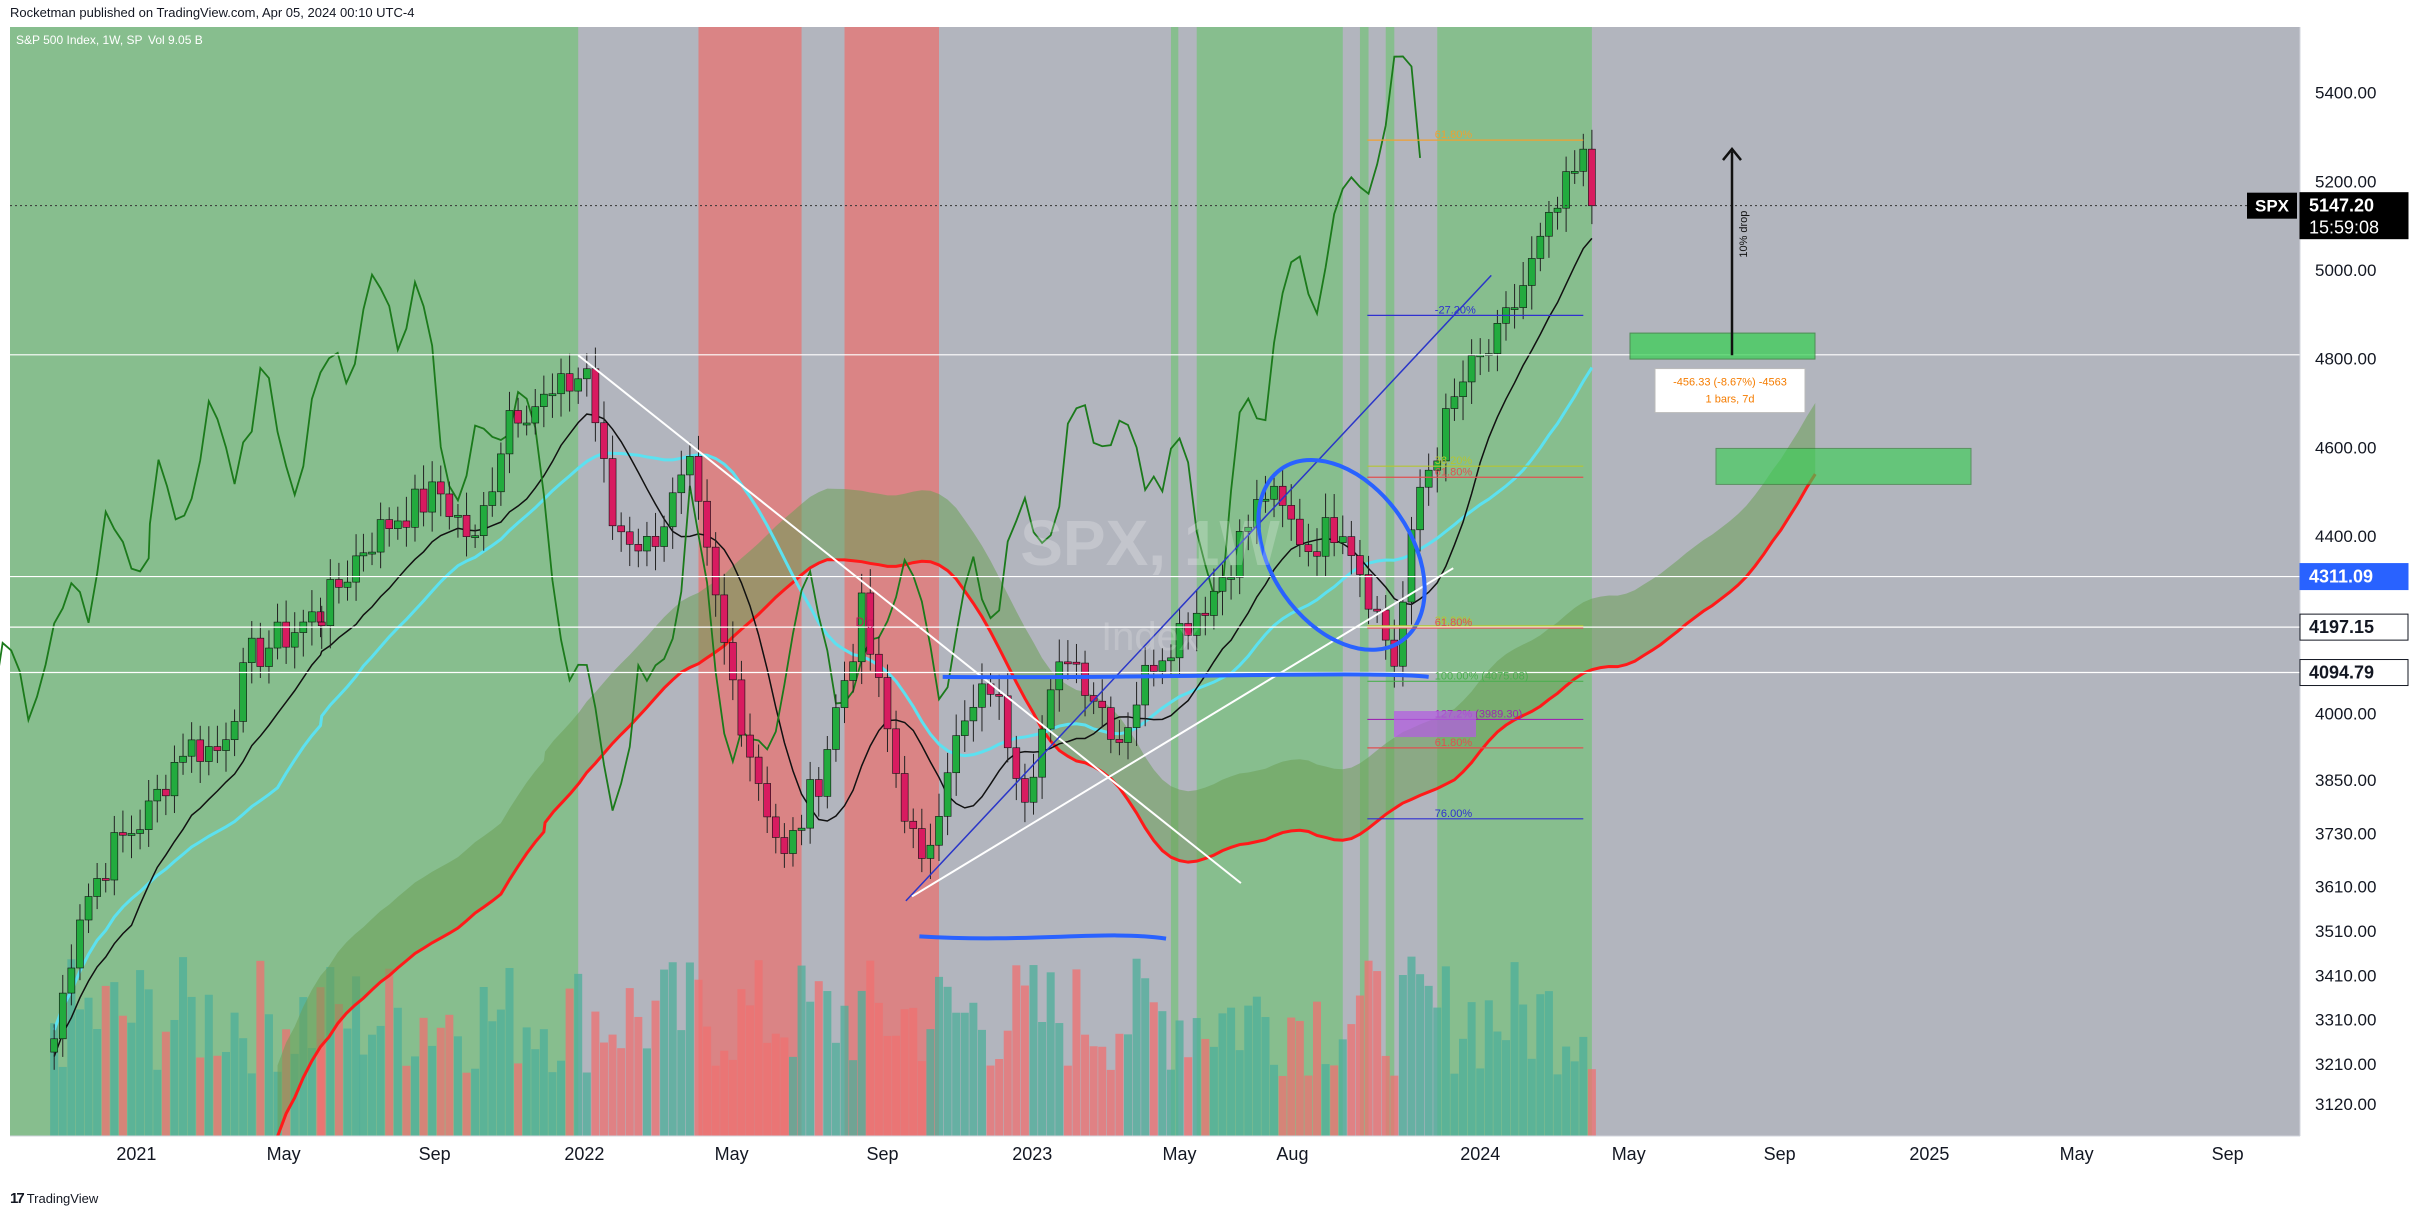  Describe the element at coordinates (1730, 391) in the screenshot. I see `measure-box` at that location.